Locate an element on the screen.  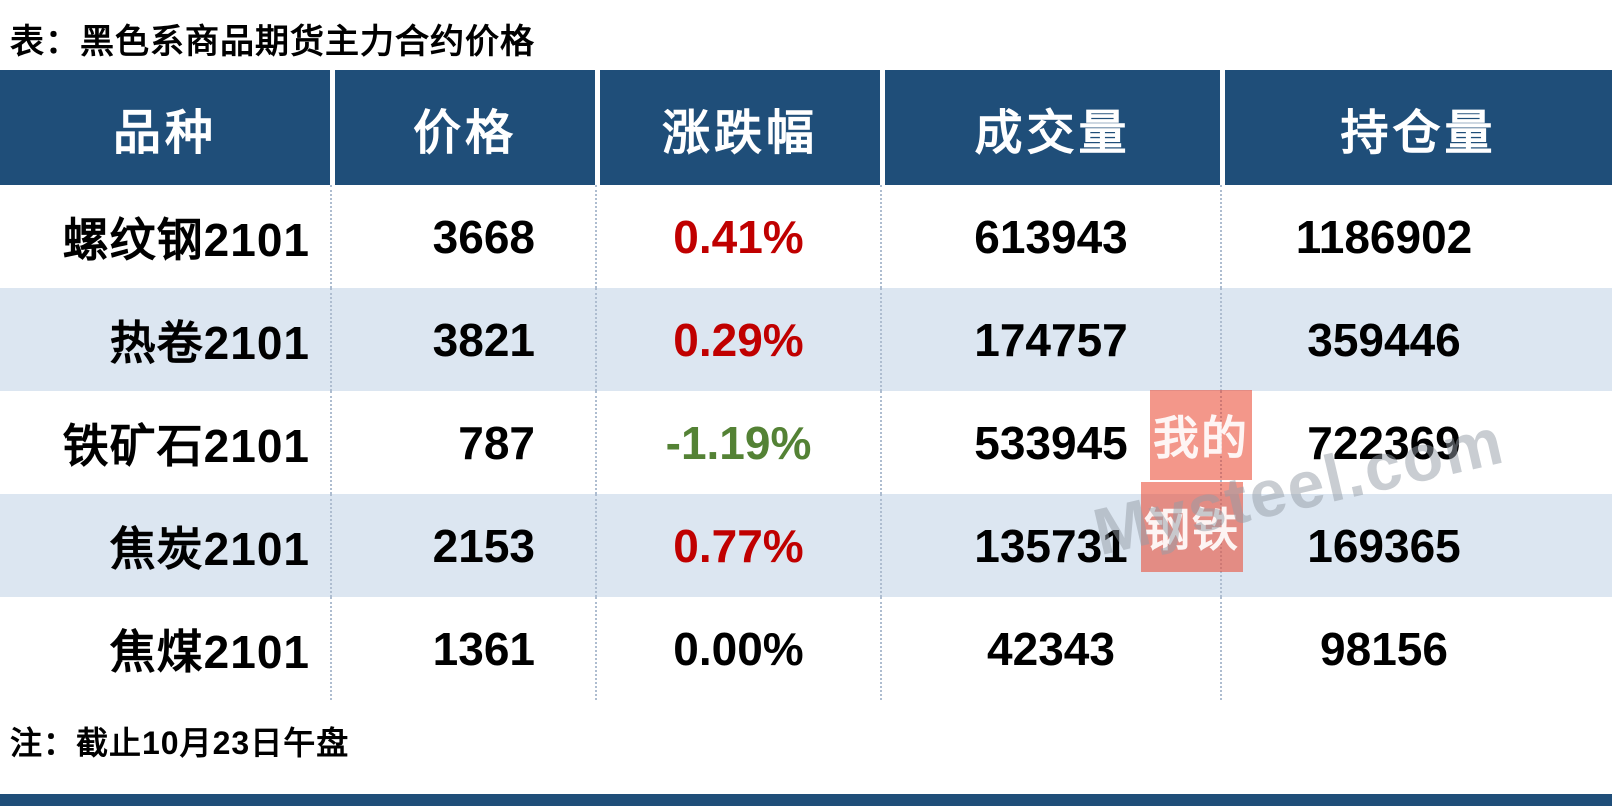
col-header-open-interest: 持仓量 is located at coordinates (1416, 127).